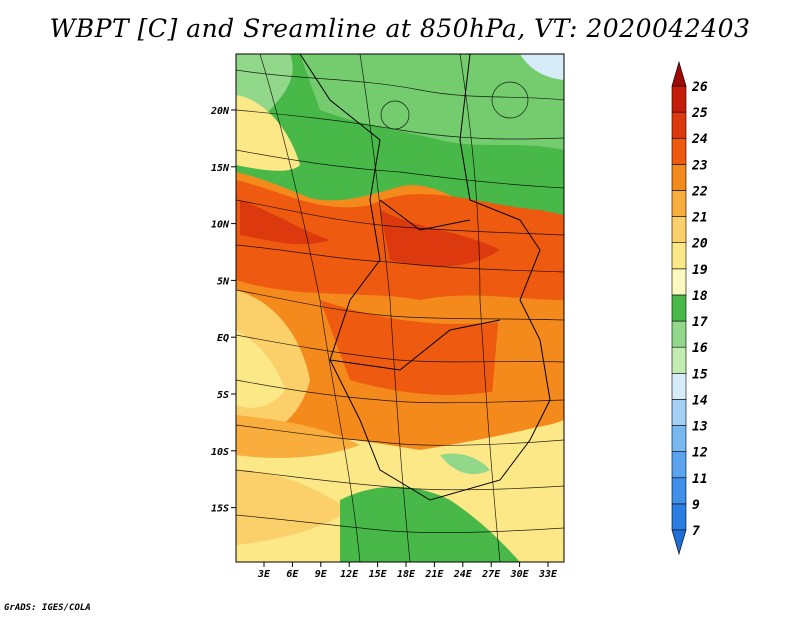 This screenshot has height=618, width=800. I want to click on lon-tick-label: 27E, so click(491, 574).